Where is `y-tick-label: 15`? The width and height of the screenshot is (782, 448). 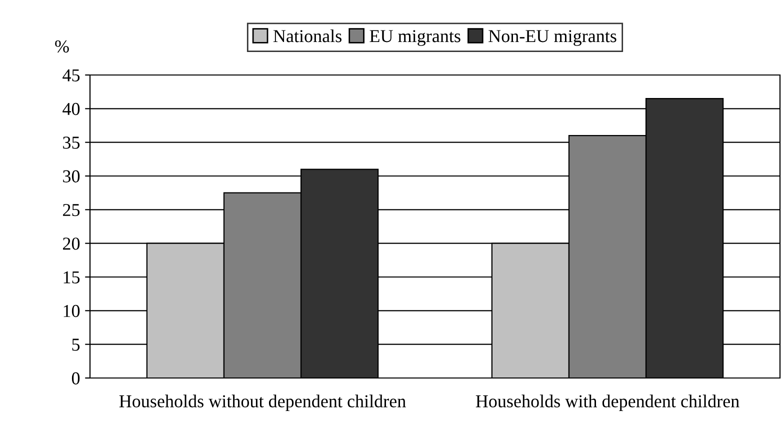 y-tick-label: 15 is located at coordinates (72, 277).